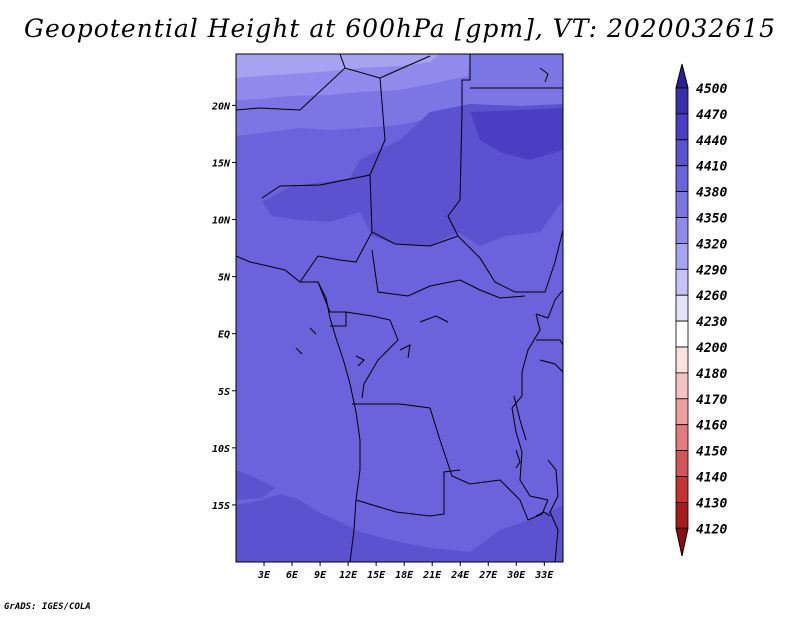 This screenshot has width=800, height=618. I want to click on field-4410-southwest, so click(255, 485).